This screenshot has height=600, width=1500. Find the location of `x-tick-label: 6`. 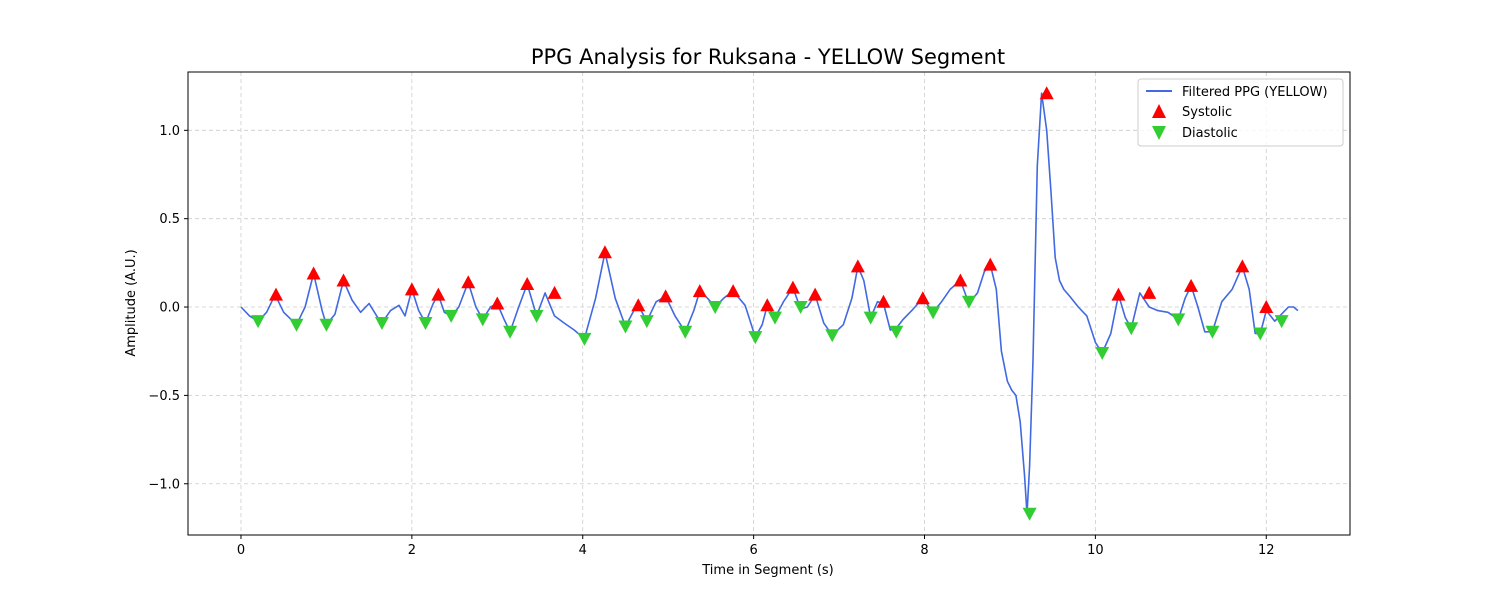

x-tick-label: 6 is located at coordinates (753, 550).